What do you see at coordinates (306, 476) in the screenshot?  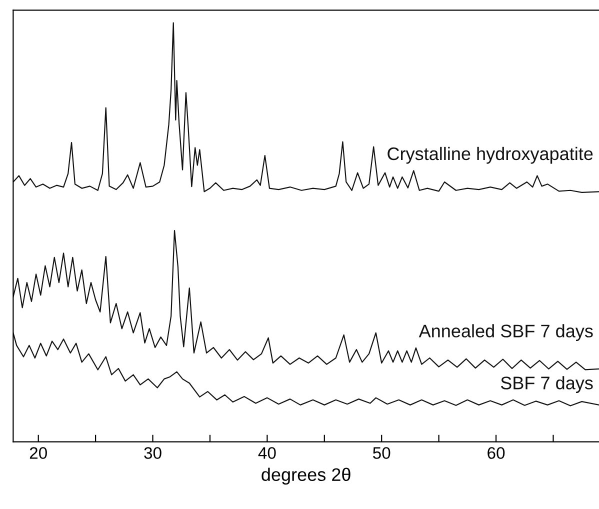 I see `x-axis-title: degrees 2θ` at bounding box center [306, 476].